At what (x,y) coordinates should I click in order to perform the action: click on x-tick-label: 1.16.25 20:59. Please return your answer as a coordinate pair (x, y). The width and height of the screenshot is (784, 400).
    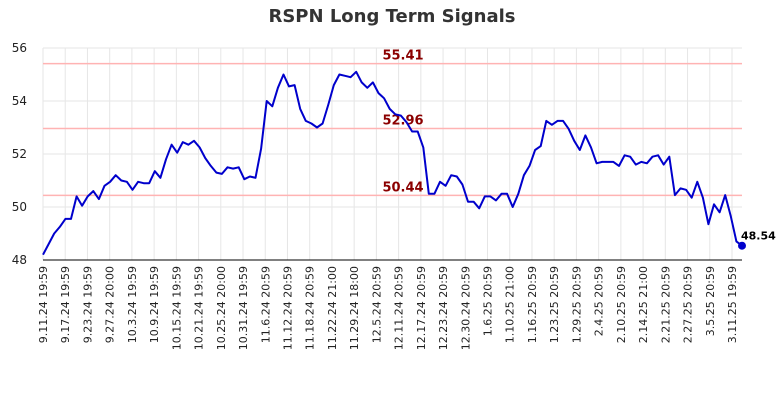
    Looking at the image, I should click on (532, 304).